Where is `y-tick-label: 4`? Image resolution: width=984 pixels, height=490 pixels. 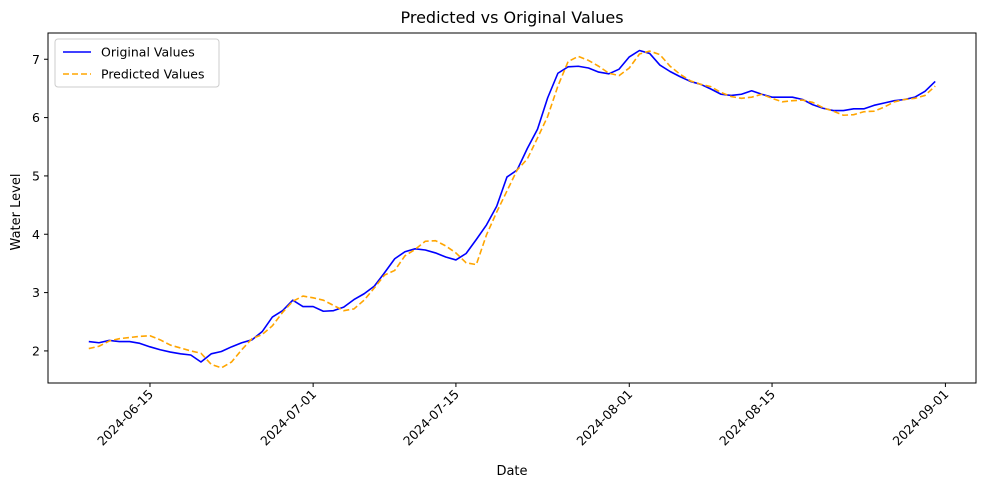
y-tick-label: 4 is located at coordinates (36, 234).